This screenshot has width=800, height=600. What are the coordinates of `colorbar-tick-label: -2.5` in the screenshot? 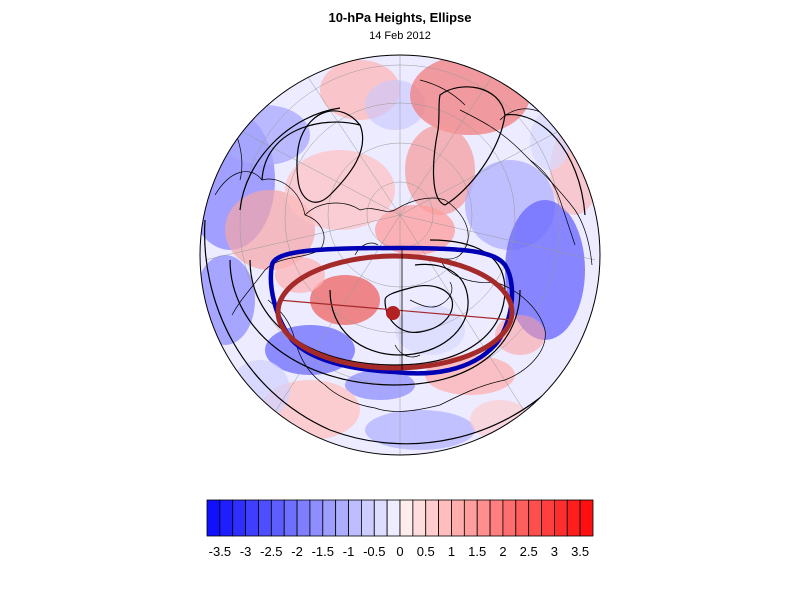 It's located at (271, 551).